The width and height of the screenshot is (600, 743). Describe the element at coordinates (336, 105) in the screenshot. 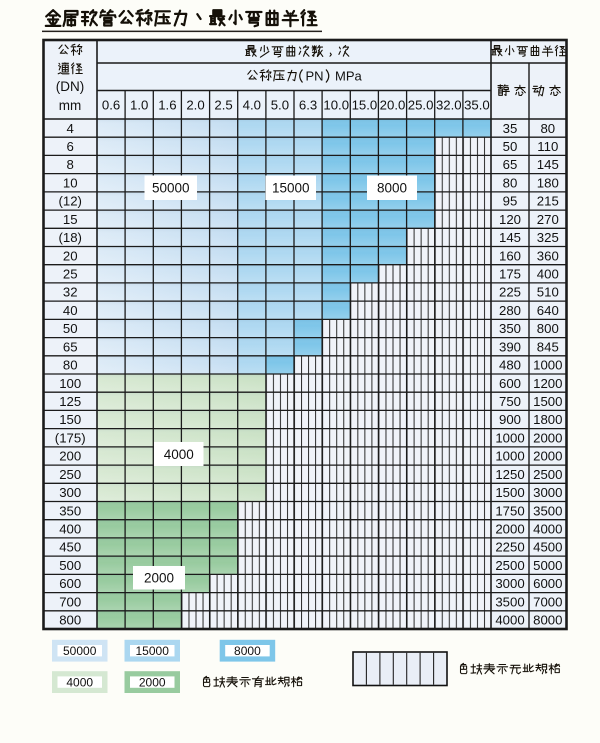

I see `svg-text: 10.0` at that location.